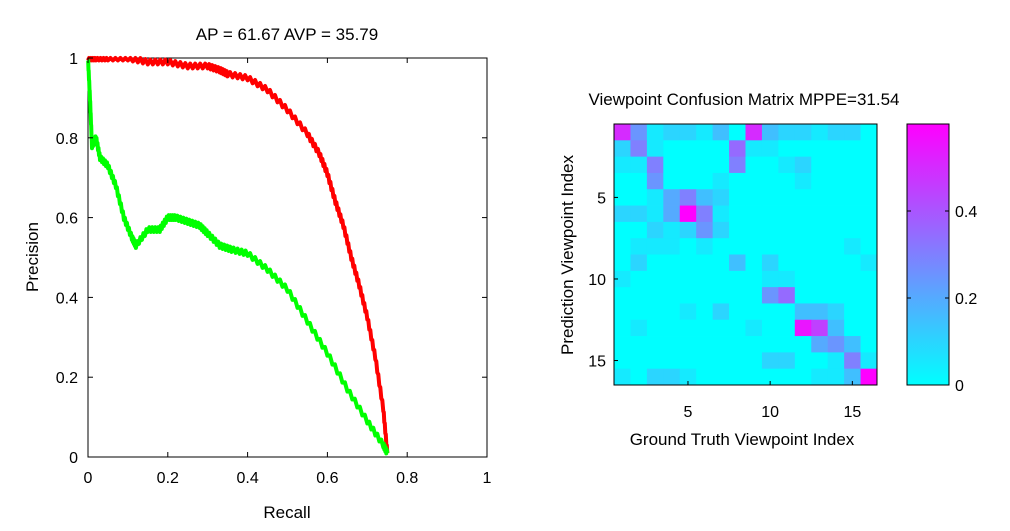 The image size is (1010, 531). Describe the element at coordinates (742, 439) in the screenshot. I see `heatmap-x-axis-label: Ground Truth Viewpoint Index` at that location.